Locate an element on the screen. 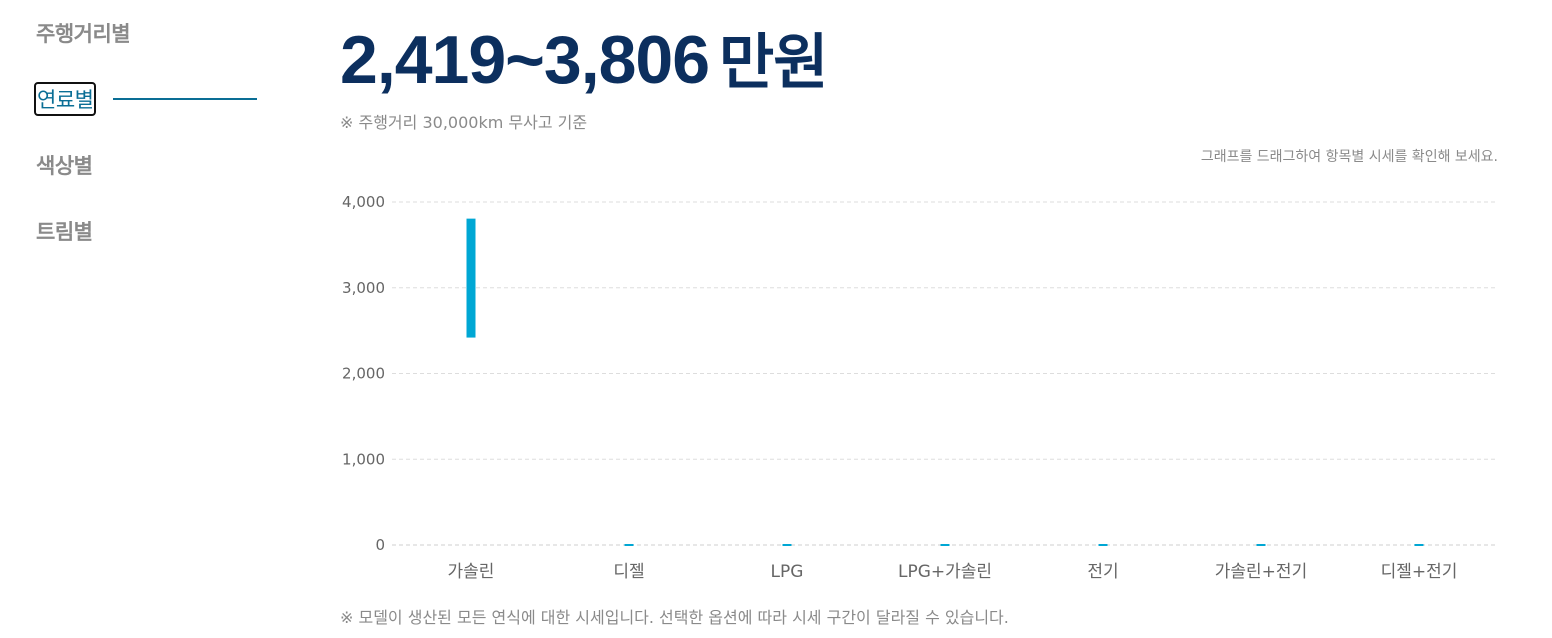 This screenshot has height=638, width=1552. price-range-heading: 2,419~3,806 만원 is located at coordinates (584, 57).